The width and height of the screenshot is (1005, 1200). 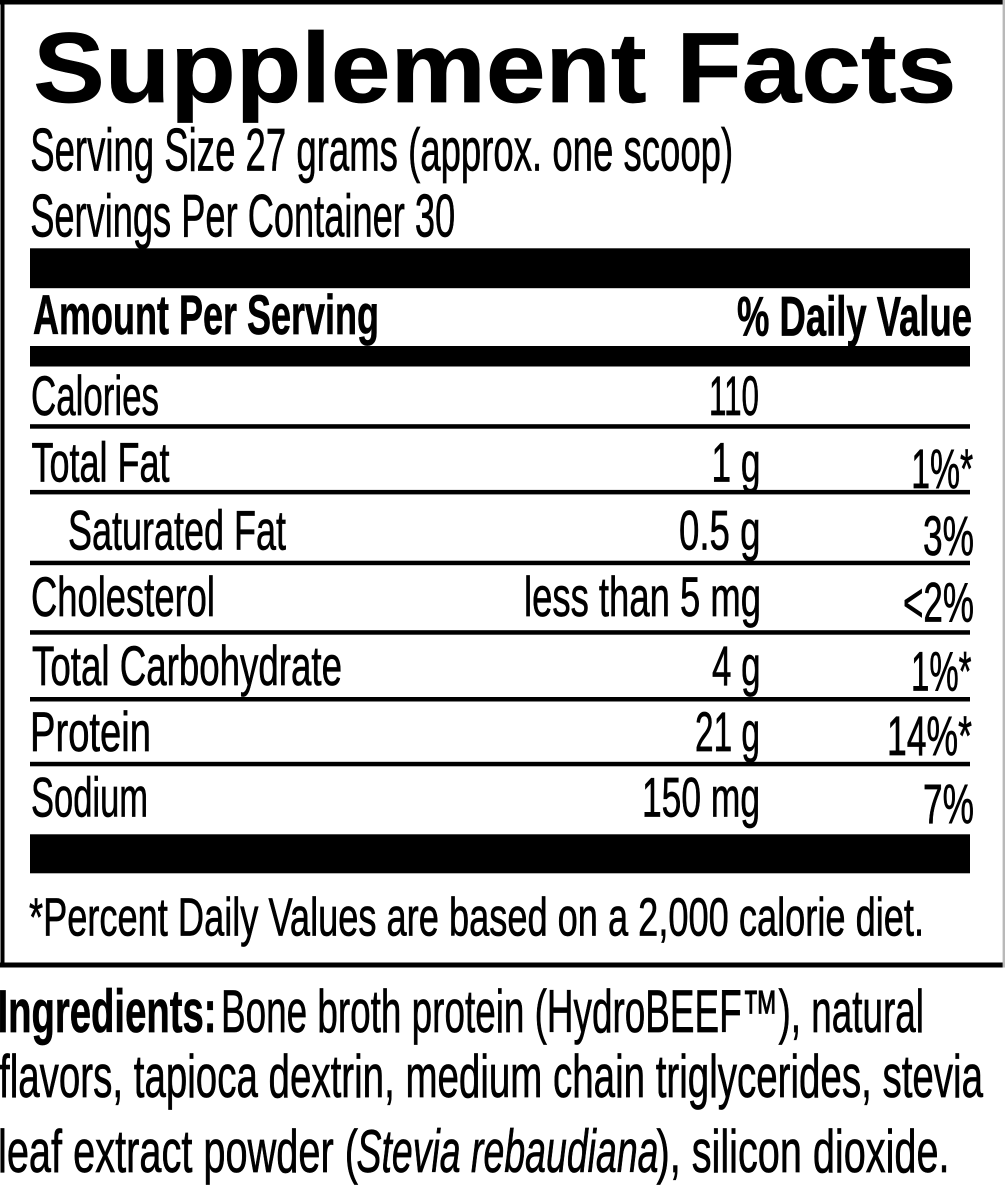 I want to click on svg-text:Bone broth protein (HydroBEEF™: Bone broth protein (HydroBEEF™), natural, so click(x=572, y=1011).